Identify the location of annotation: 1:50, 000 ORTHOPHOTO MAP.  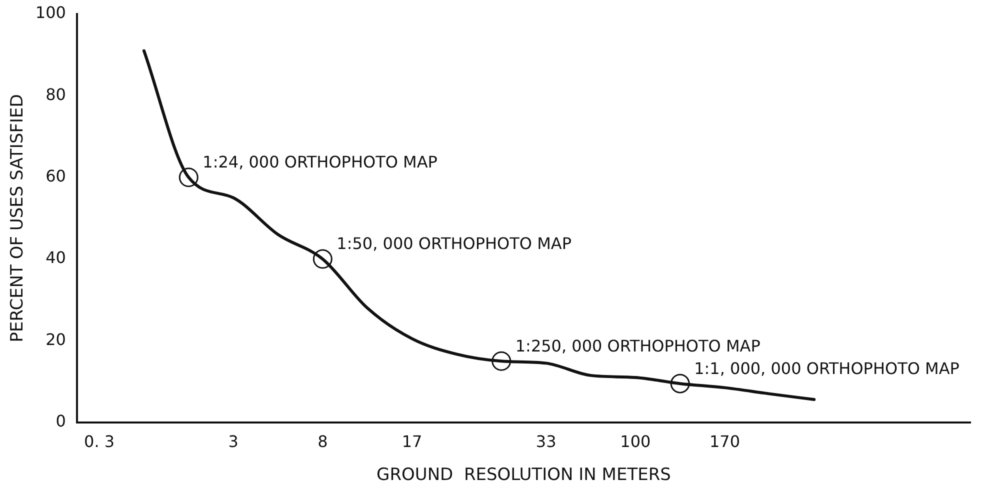
(454, 244).